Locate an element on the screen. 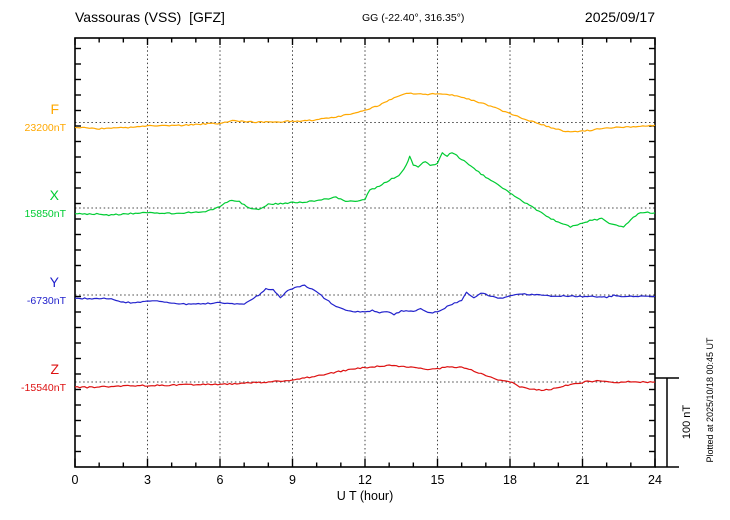 The height and width of the screenshot is (520, 730). series-x-baseline-value: 15850nT is located at coordinates (45, 214).